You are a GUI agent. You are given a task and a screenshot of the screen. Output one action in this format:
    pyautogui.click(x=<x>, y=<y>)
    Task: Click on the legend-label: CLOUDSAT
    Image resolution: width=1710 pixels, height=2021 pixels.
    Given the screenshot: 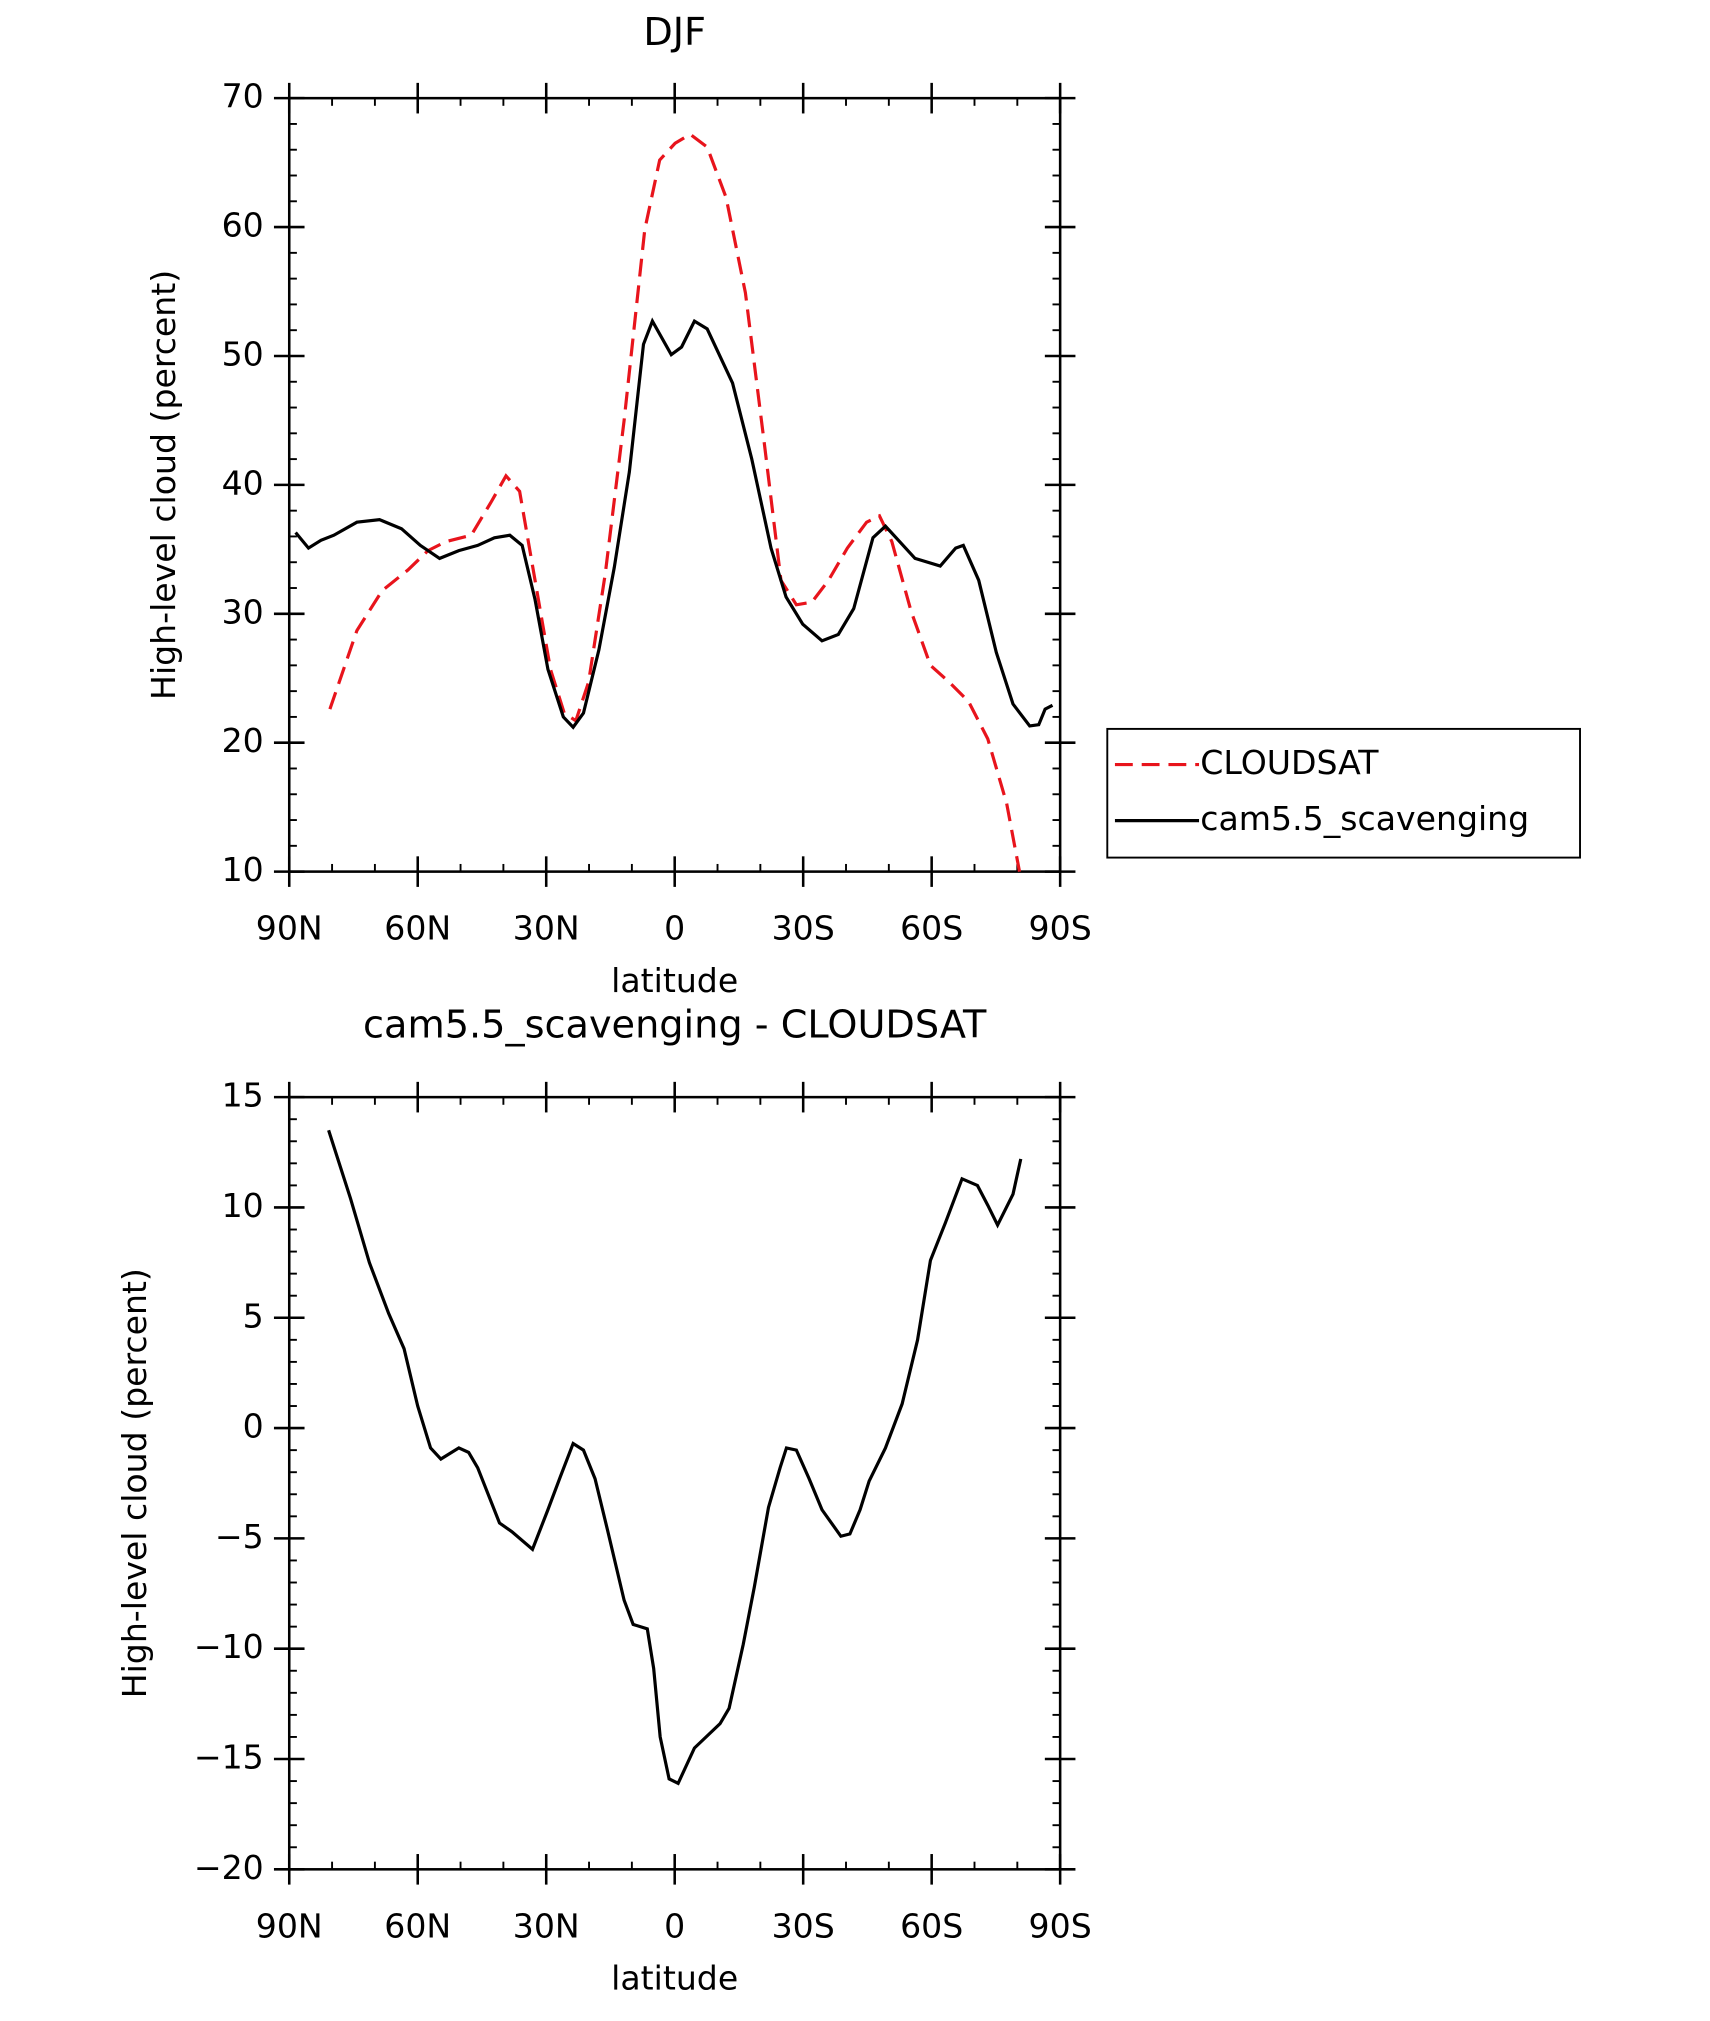 What is the action you would take?
    pyautogui.click(x=1289, y=762)
    